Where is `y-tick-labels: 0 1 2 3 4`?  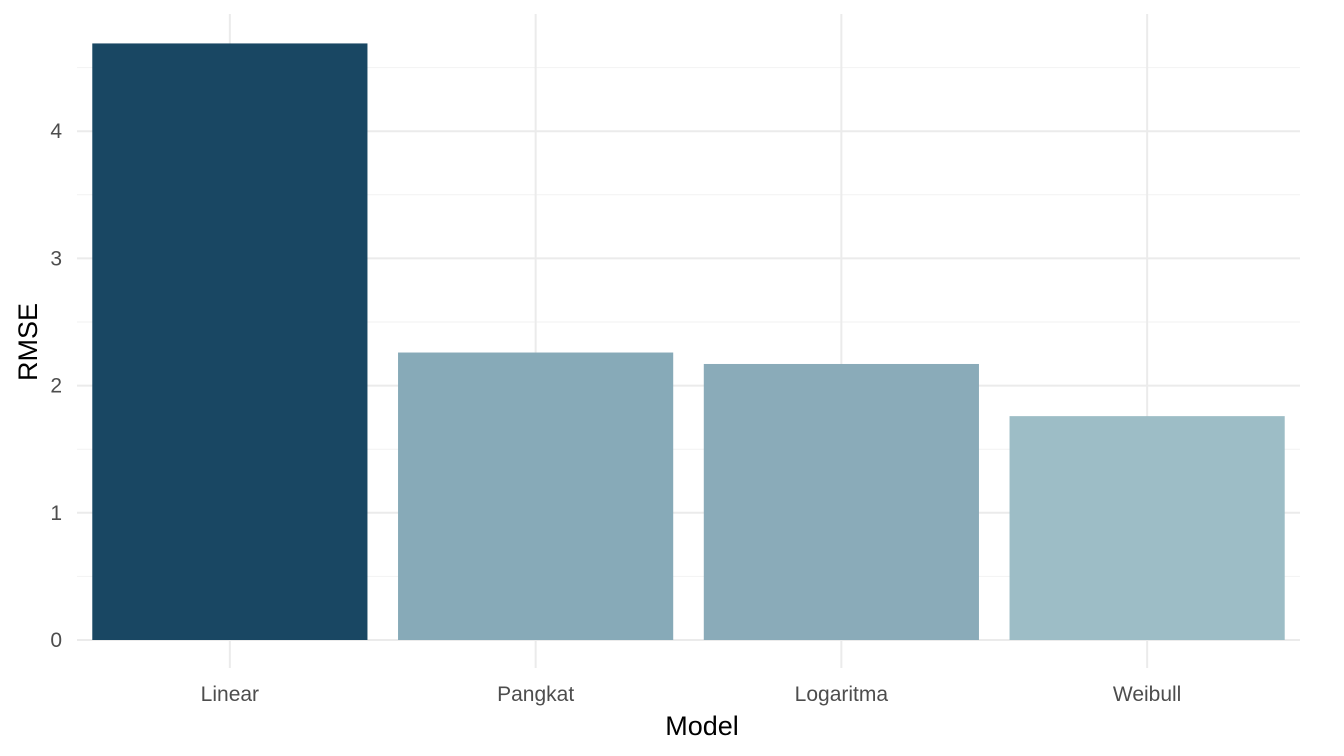
y-tick-labels: 0 1 2 3 4 is located at coordinates (56, 386).